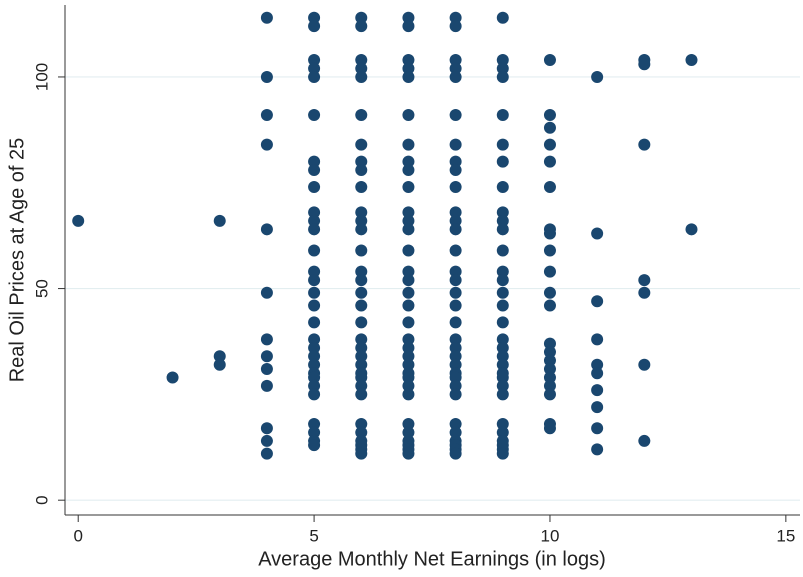  Describe the element at coordinates (17, 260) in the screenshot. I see `y-axis-title: Real Oil Prices at Age of 25` at that location.